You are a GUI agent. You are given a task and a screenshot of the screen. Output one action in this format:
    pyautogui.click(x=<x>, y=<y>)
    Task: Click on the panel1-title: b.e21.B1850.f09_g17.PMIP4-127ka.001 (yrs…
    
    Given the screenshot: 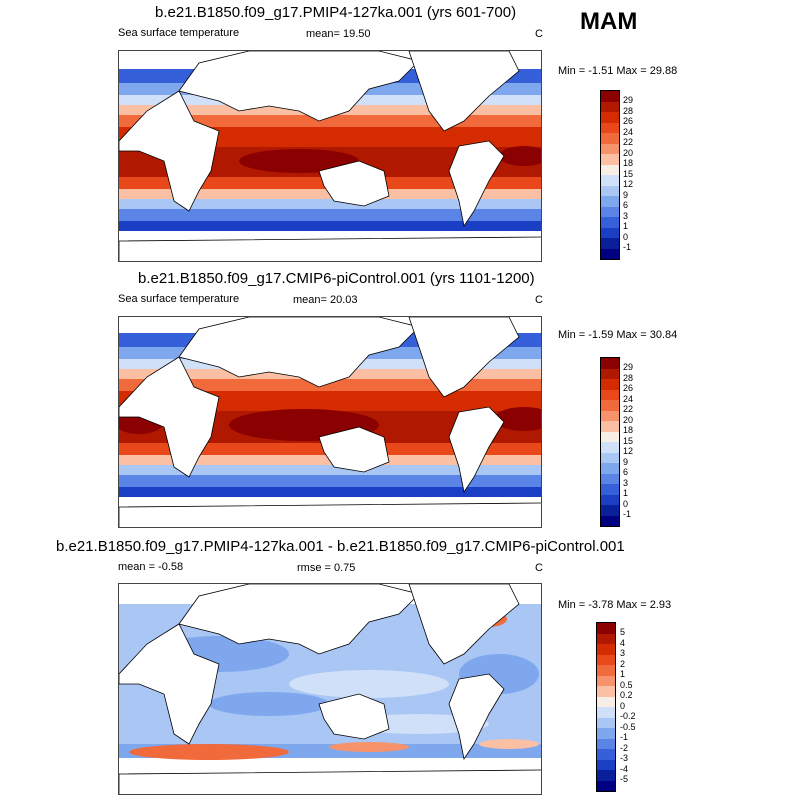 What is the action you would take?
    pyautogui.click(x=336, y=12)
    